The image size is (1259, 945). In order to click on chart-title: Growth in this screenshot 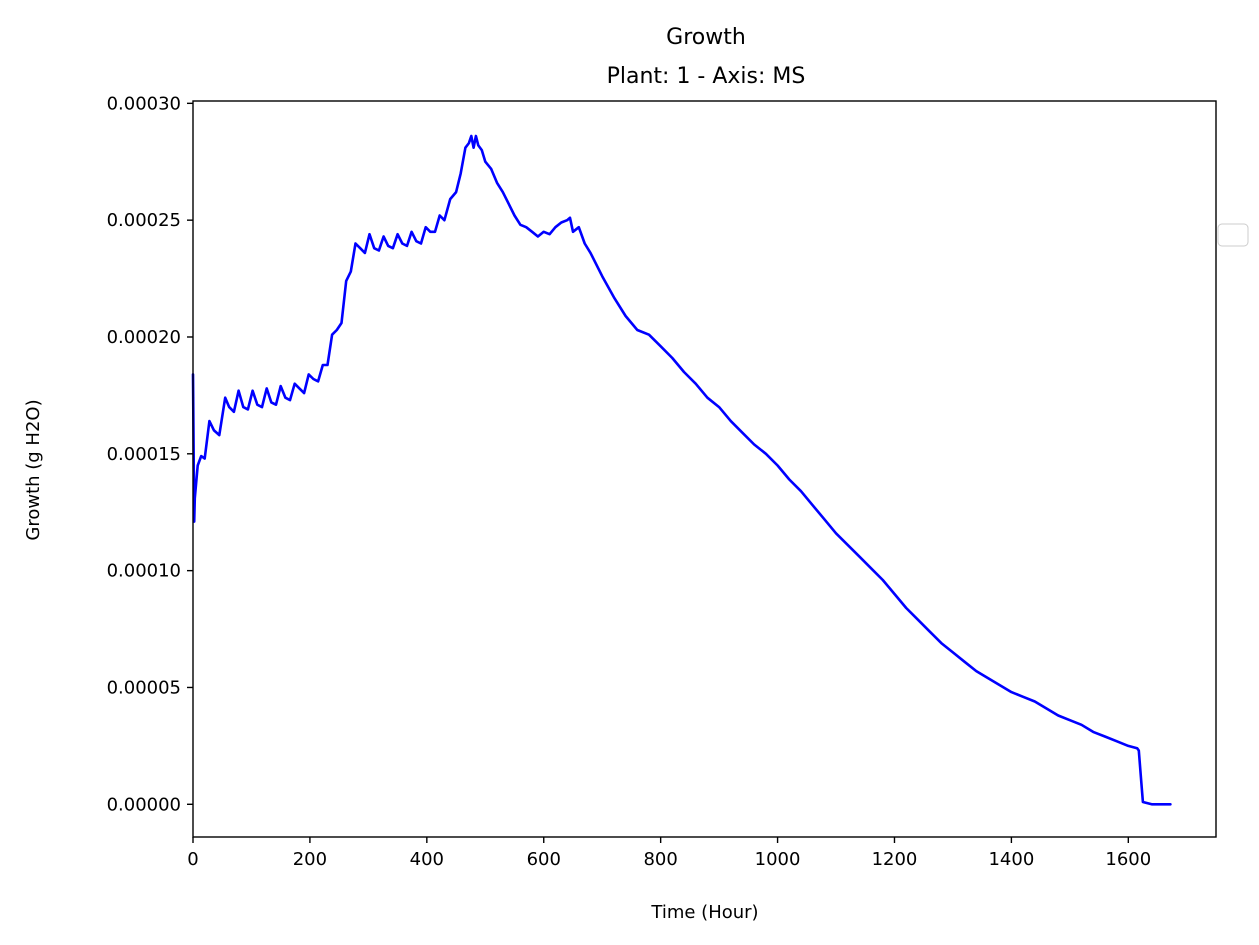, I will do `click(706, 37)`.